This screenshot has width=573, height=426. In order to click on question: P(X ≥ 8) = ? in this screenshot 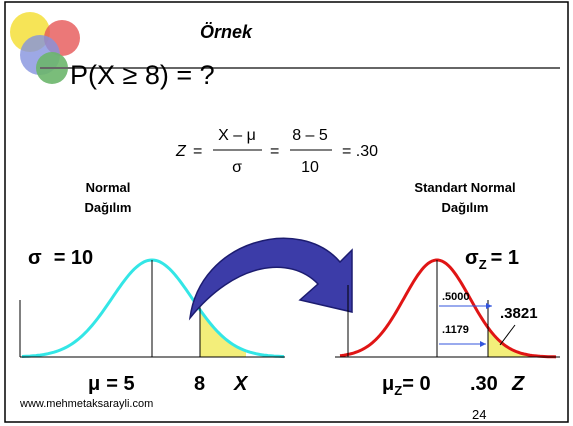, I will do `click(142, 75)`.